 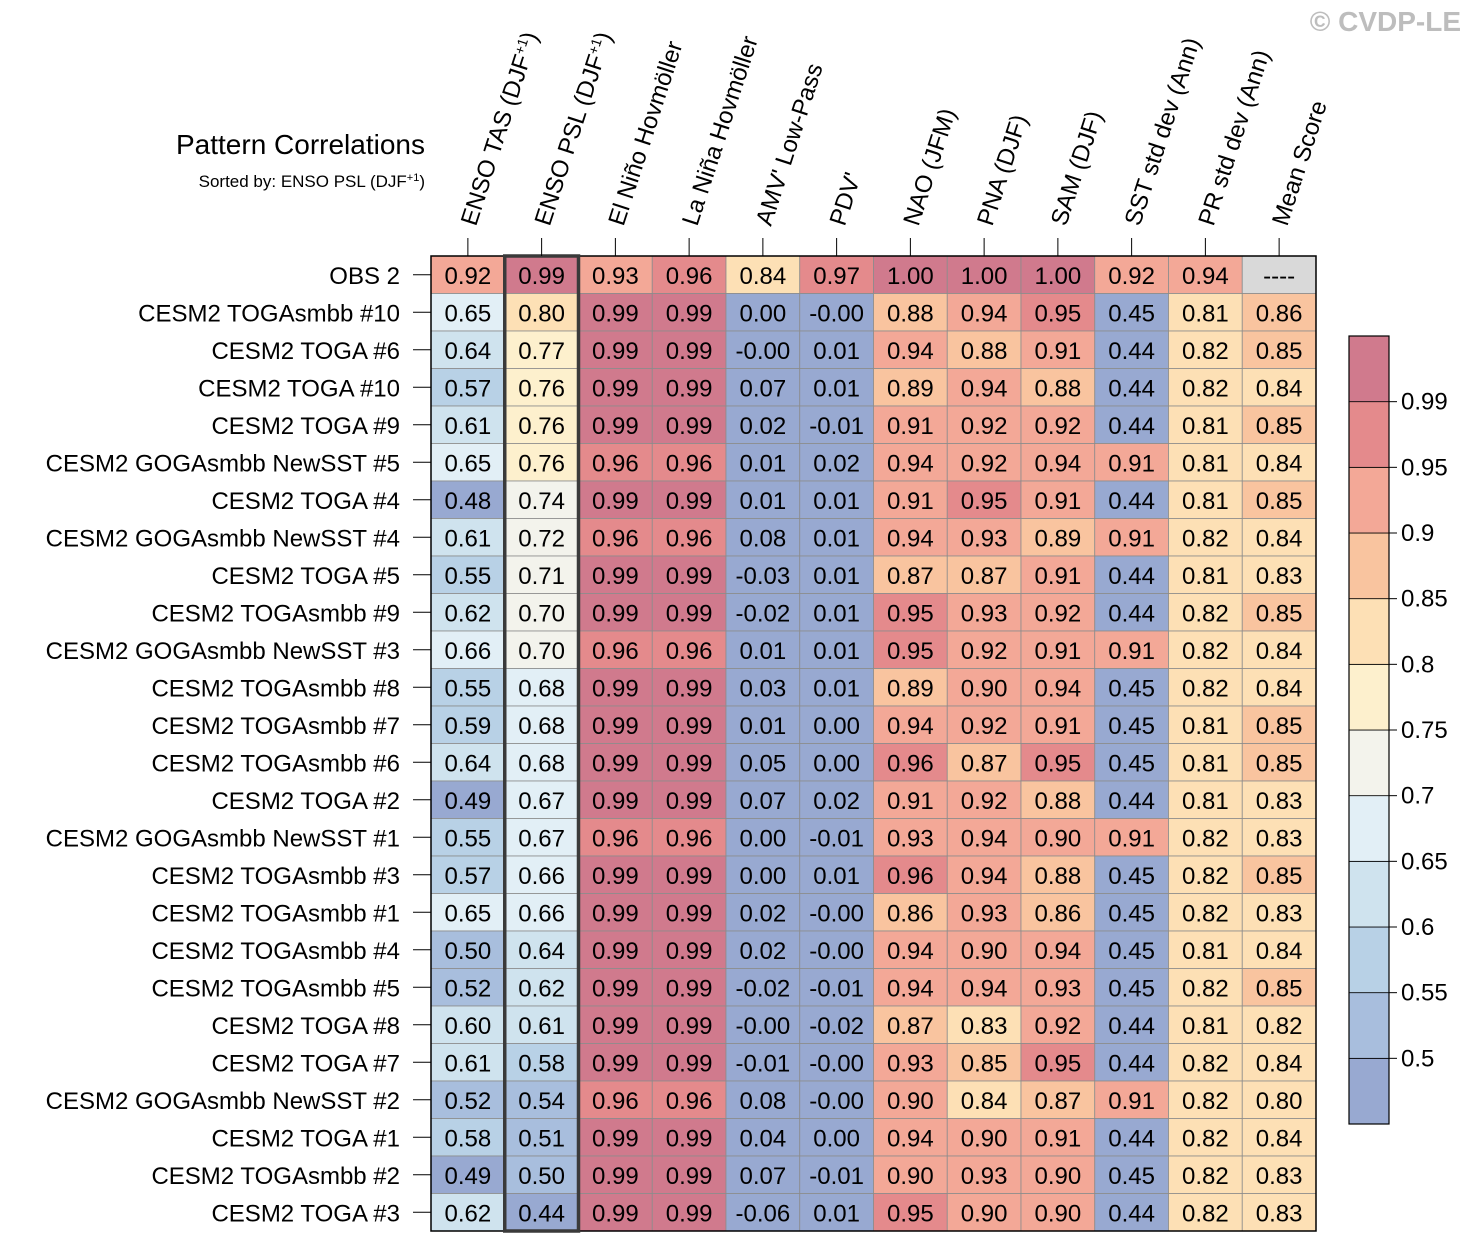 What do you see at coordinates (541, 876) in the screenshot?
I see `cell-value: 0.66` at bounding box center [541, 876].